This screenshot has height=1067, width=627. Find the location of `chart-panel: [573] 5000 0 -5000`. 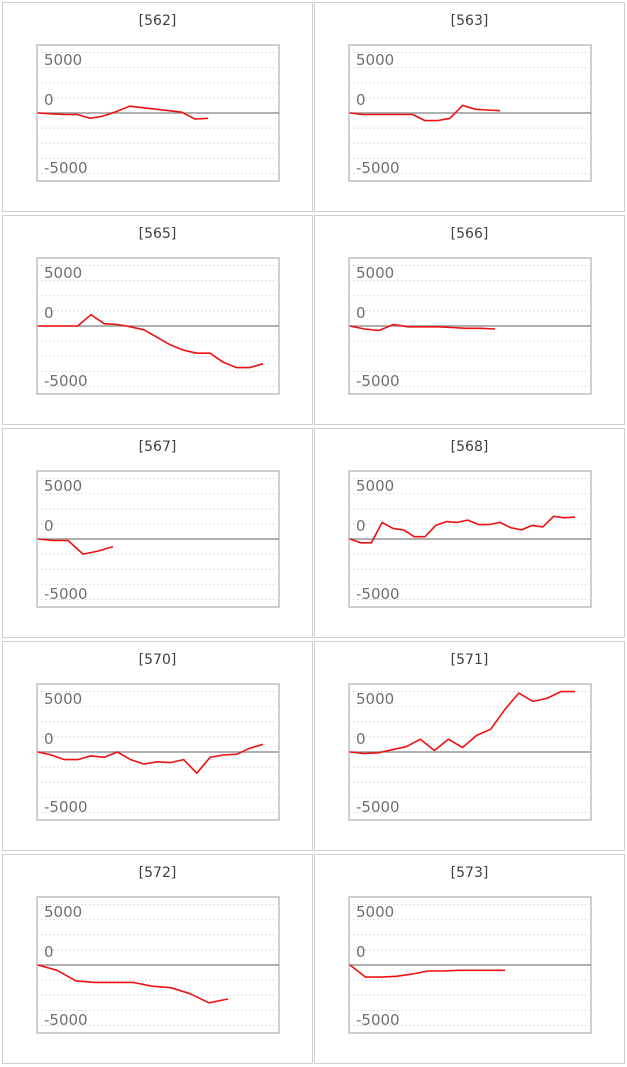

chart-panel: [573] 5000 0 -5000 is located at coordinates (469, 959).